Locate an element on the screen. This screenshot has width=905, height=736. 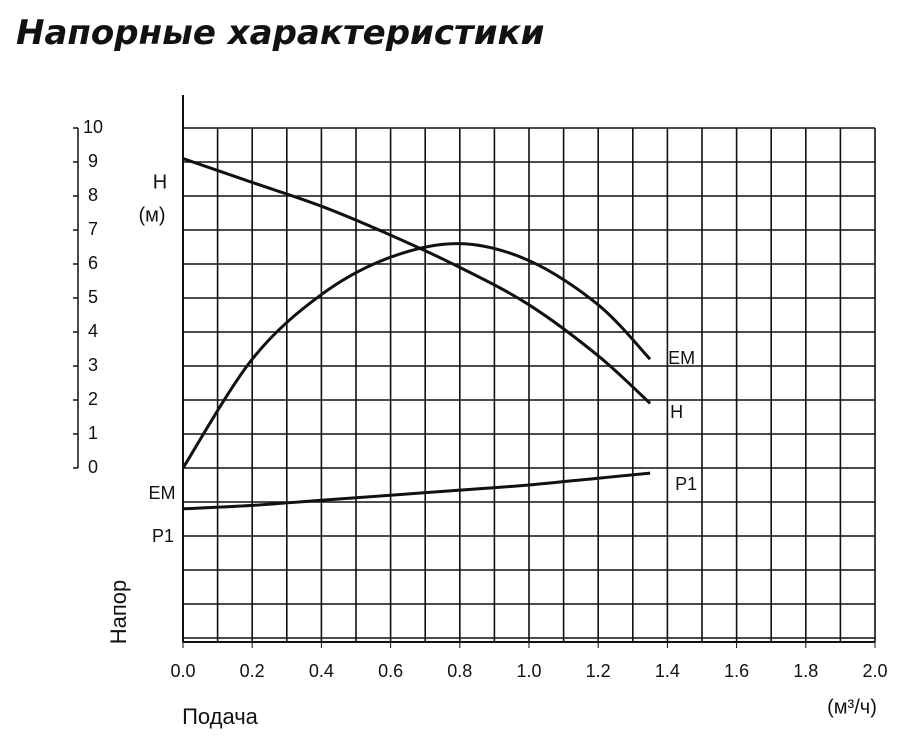
y-tick-label: 2 is located at coordinates (93, 399).